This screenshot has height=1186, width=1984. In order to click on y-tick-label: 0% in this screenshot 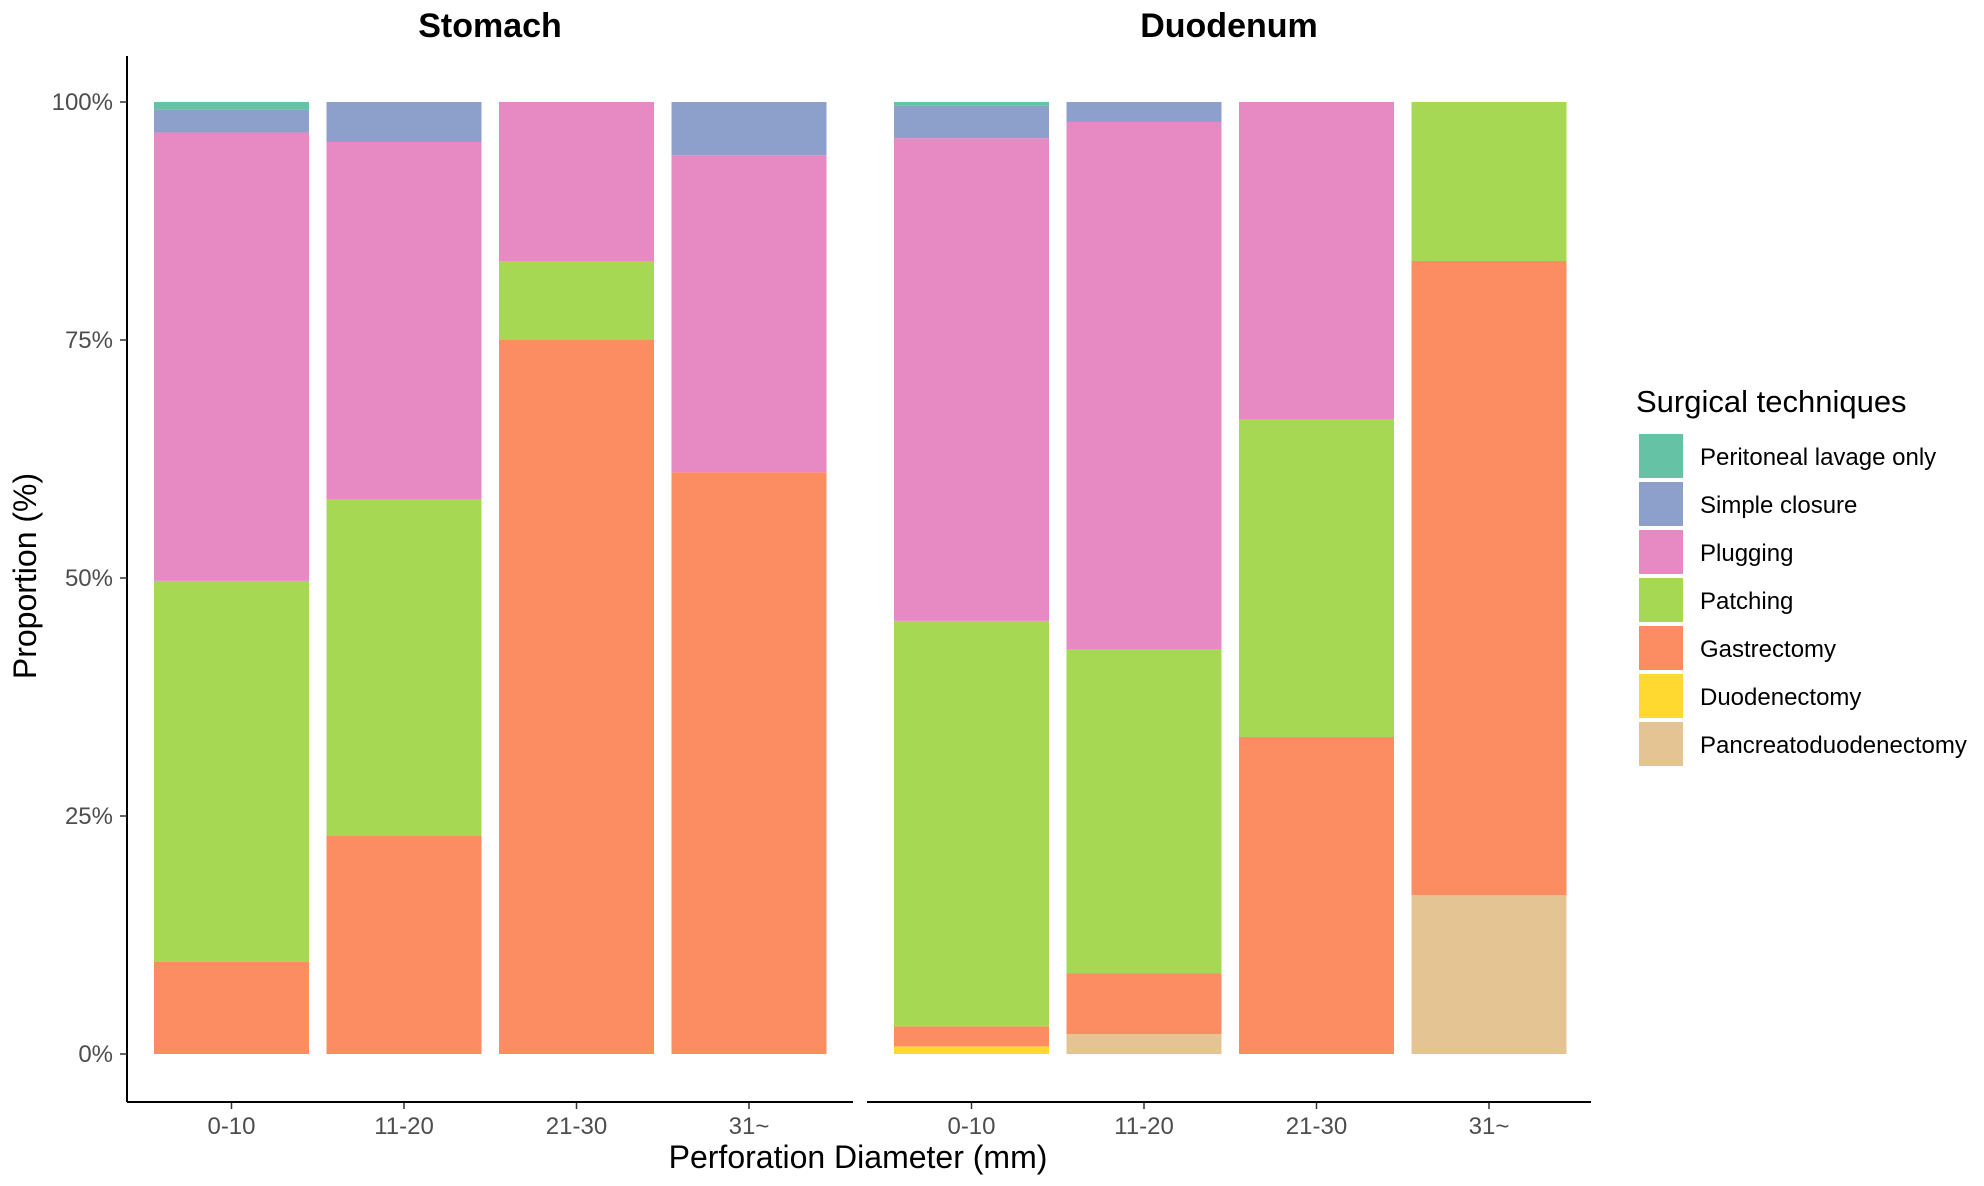, I will do `click(95, 1054)`.